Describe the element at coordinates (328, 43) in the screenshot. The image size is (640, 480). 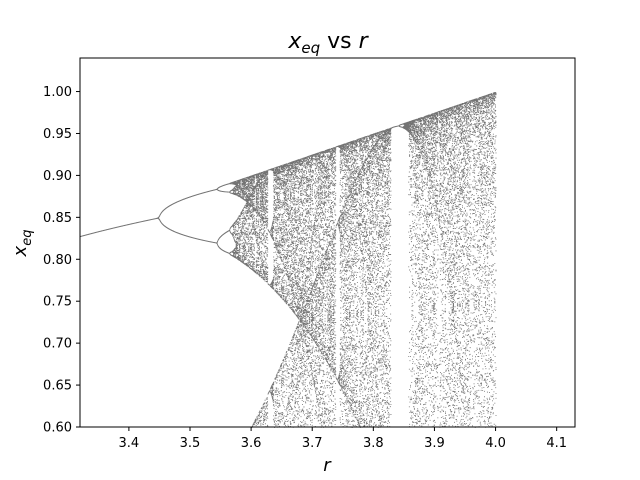
I see `chart-title: xeq vs r` at that location.